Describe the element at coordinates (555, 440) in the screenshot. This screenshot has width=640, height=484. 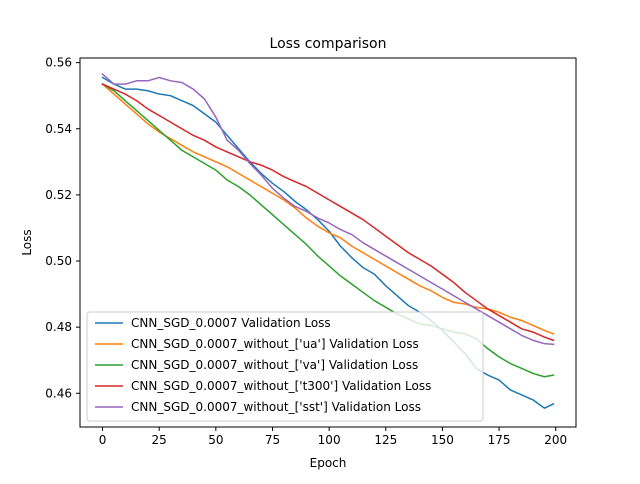
I see `x-tick-label: 200` at that location.